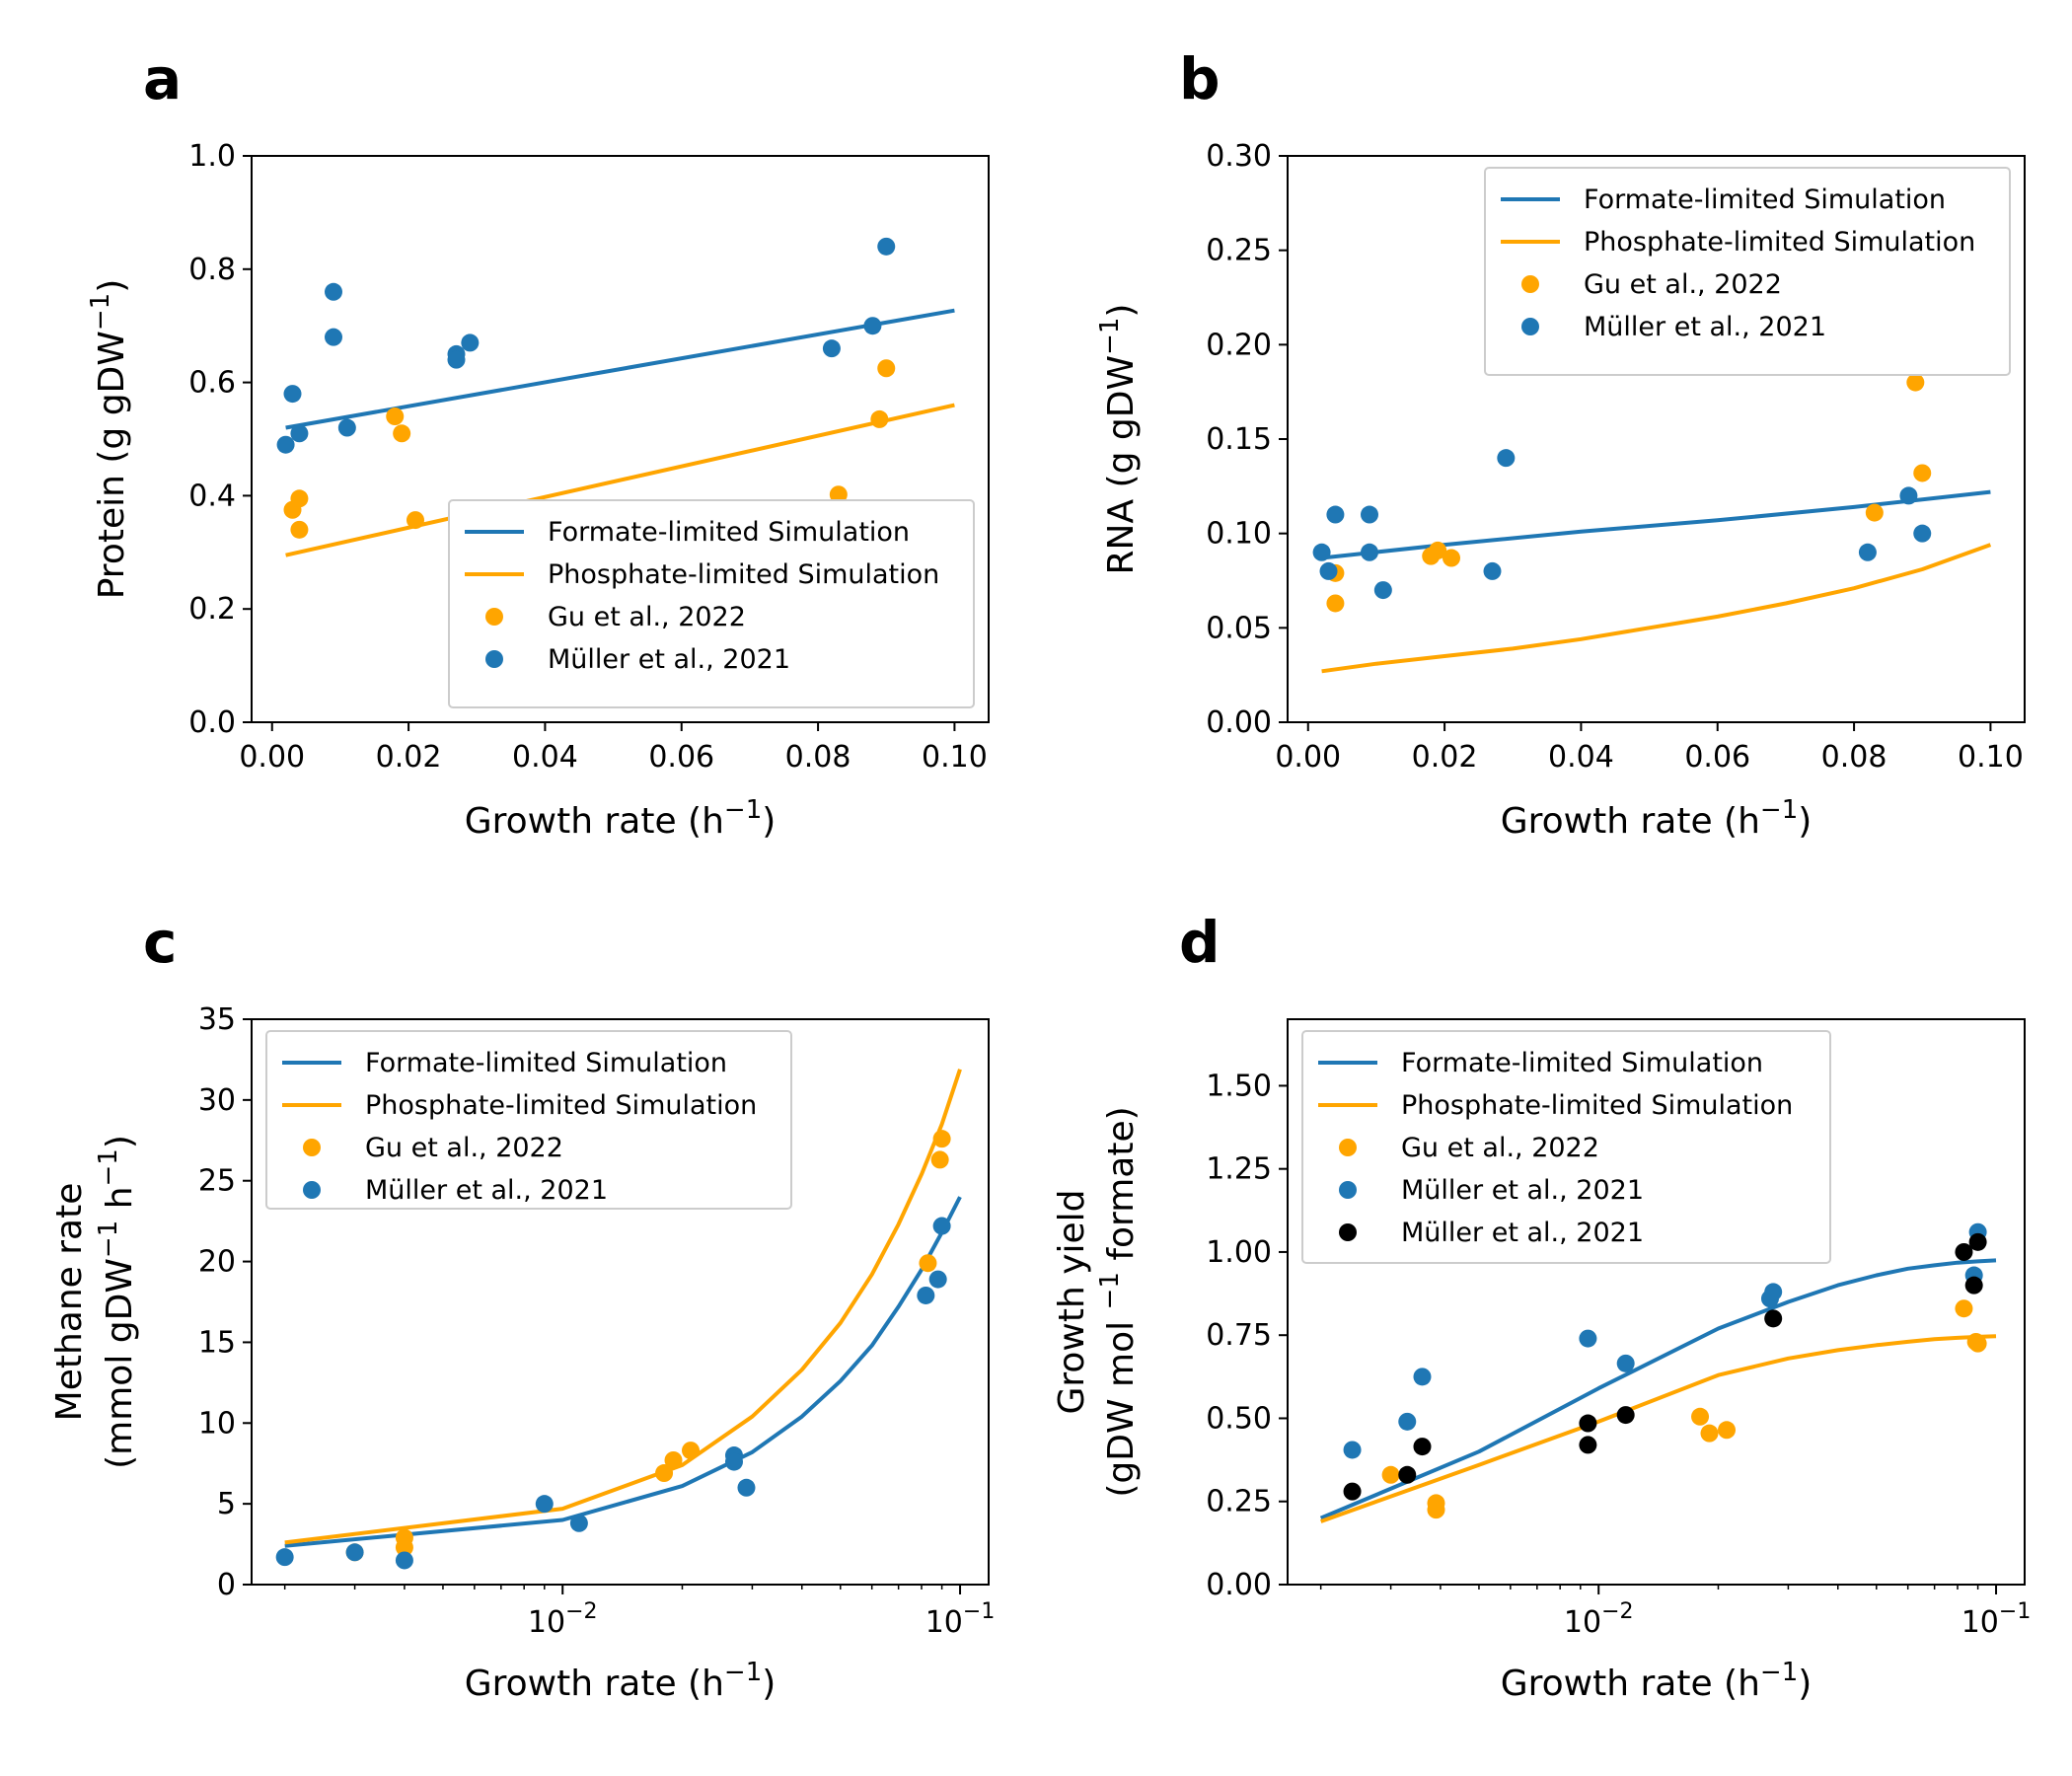 Image resolution: width=2072 pixels, height=1776 pixels. Describe the element at coordinates (217, 1020) in the screenshot. I see `y-tick-label: 35` at that location.